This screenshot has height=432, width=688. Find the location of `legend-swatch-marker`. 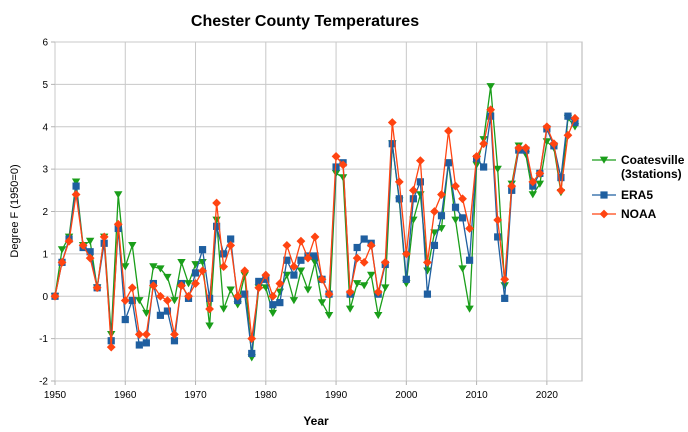

legend-swatch-marker is located at coordinates (604, 195).